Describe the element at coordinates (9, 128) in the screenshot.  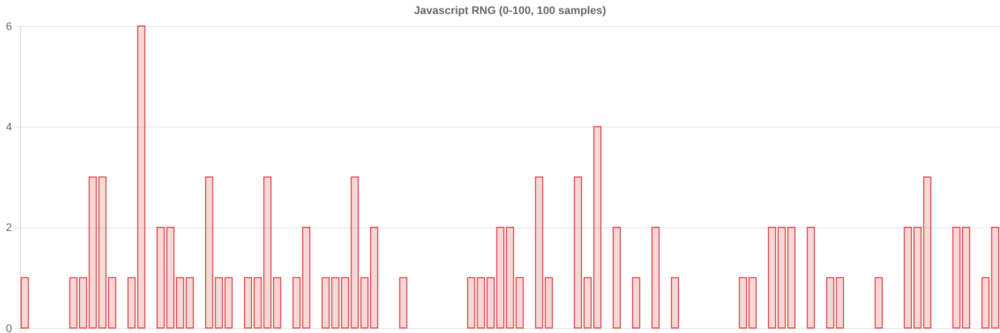
I see `y-tick-label: 4` at that location.